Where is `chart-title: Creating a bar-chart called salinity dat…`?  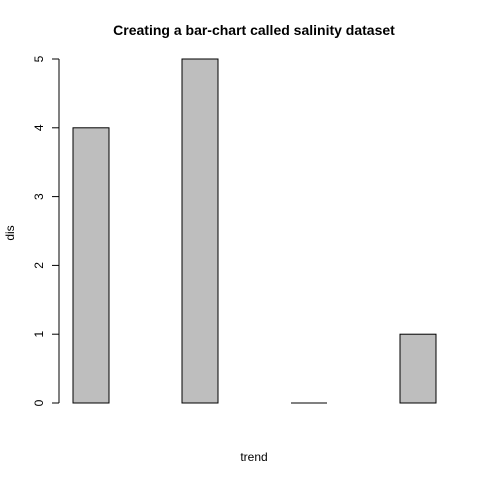 chart-title: Creating a bar-chart called salinity dat… is located at coordinates (254, 30).